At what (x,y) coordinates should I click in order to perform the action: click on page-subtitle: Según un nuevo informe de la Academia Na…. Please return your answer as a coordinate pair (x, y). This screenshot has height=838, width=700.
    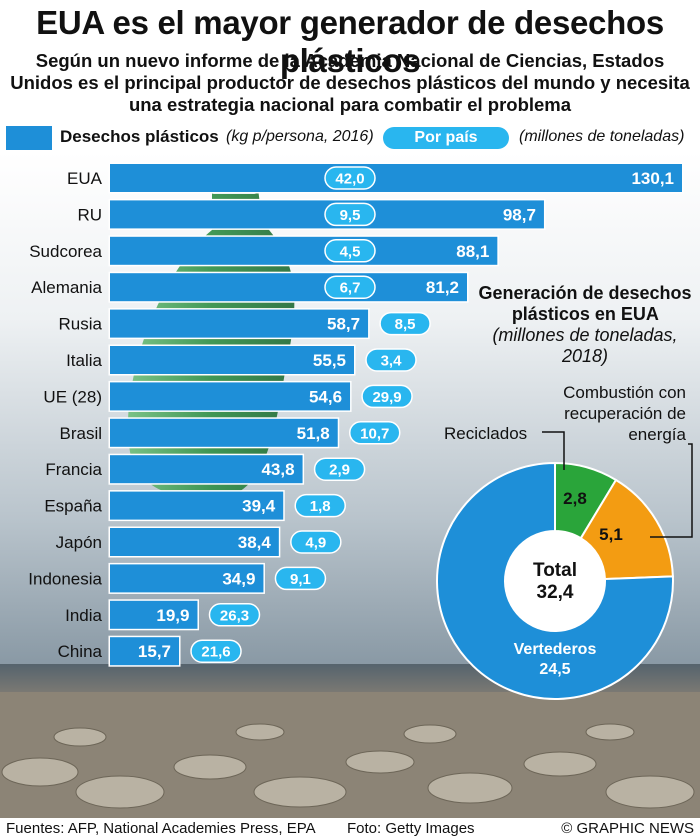
    Looking at the image, I should click on (350, 82).